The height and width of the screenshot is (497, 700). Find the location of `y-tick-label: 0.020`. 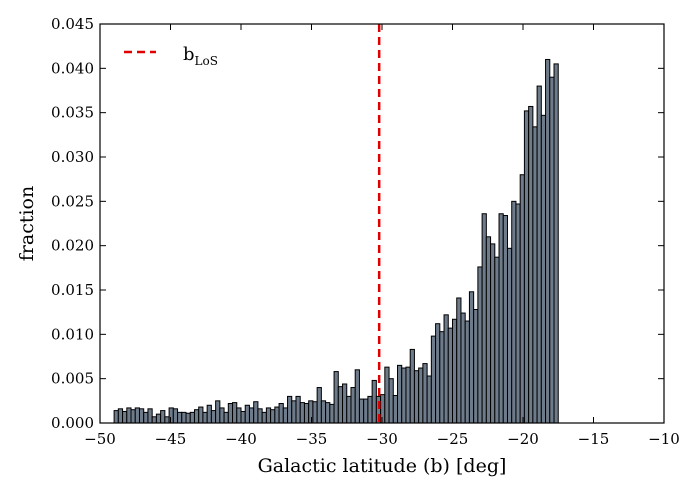

y-tick-label: 0.020 is located at coordinates (72, 246).